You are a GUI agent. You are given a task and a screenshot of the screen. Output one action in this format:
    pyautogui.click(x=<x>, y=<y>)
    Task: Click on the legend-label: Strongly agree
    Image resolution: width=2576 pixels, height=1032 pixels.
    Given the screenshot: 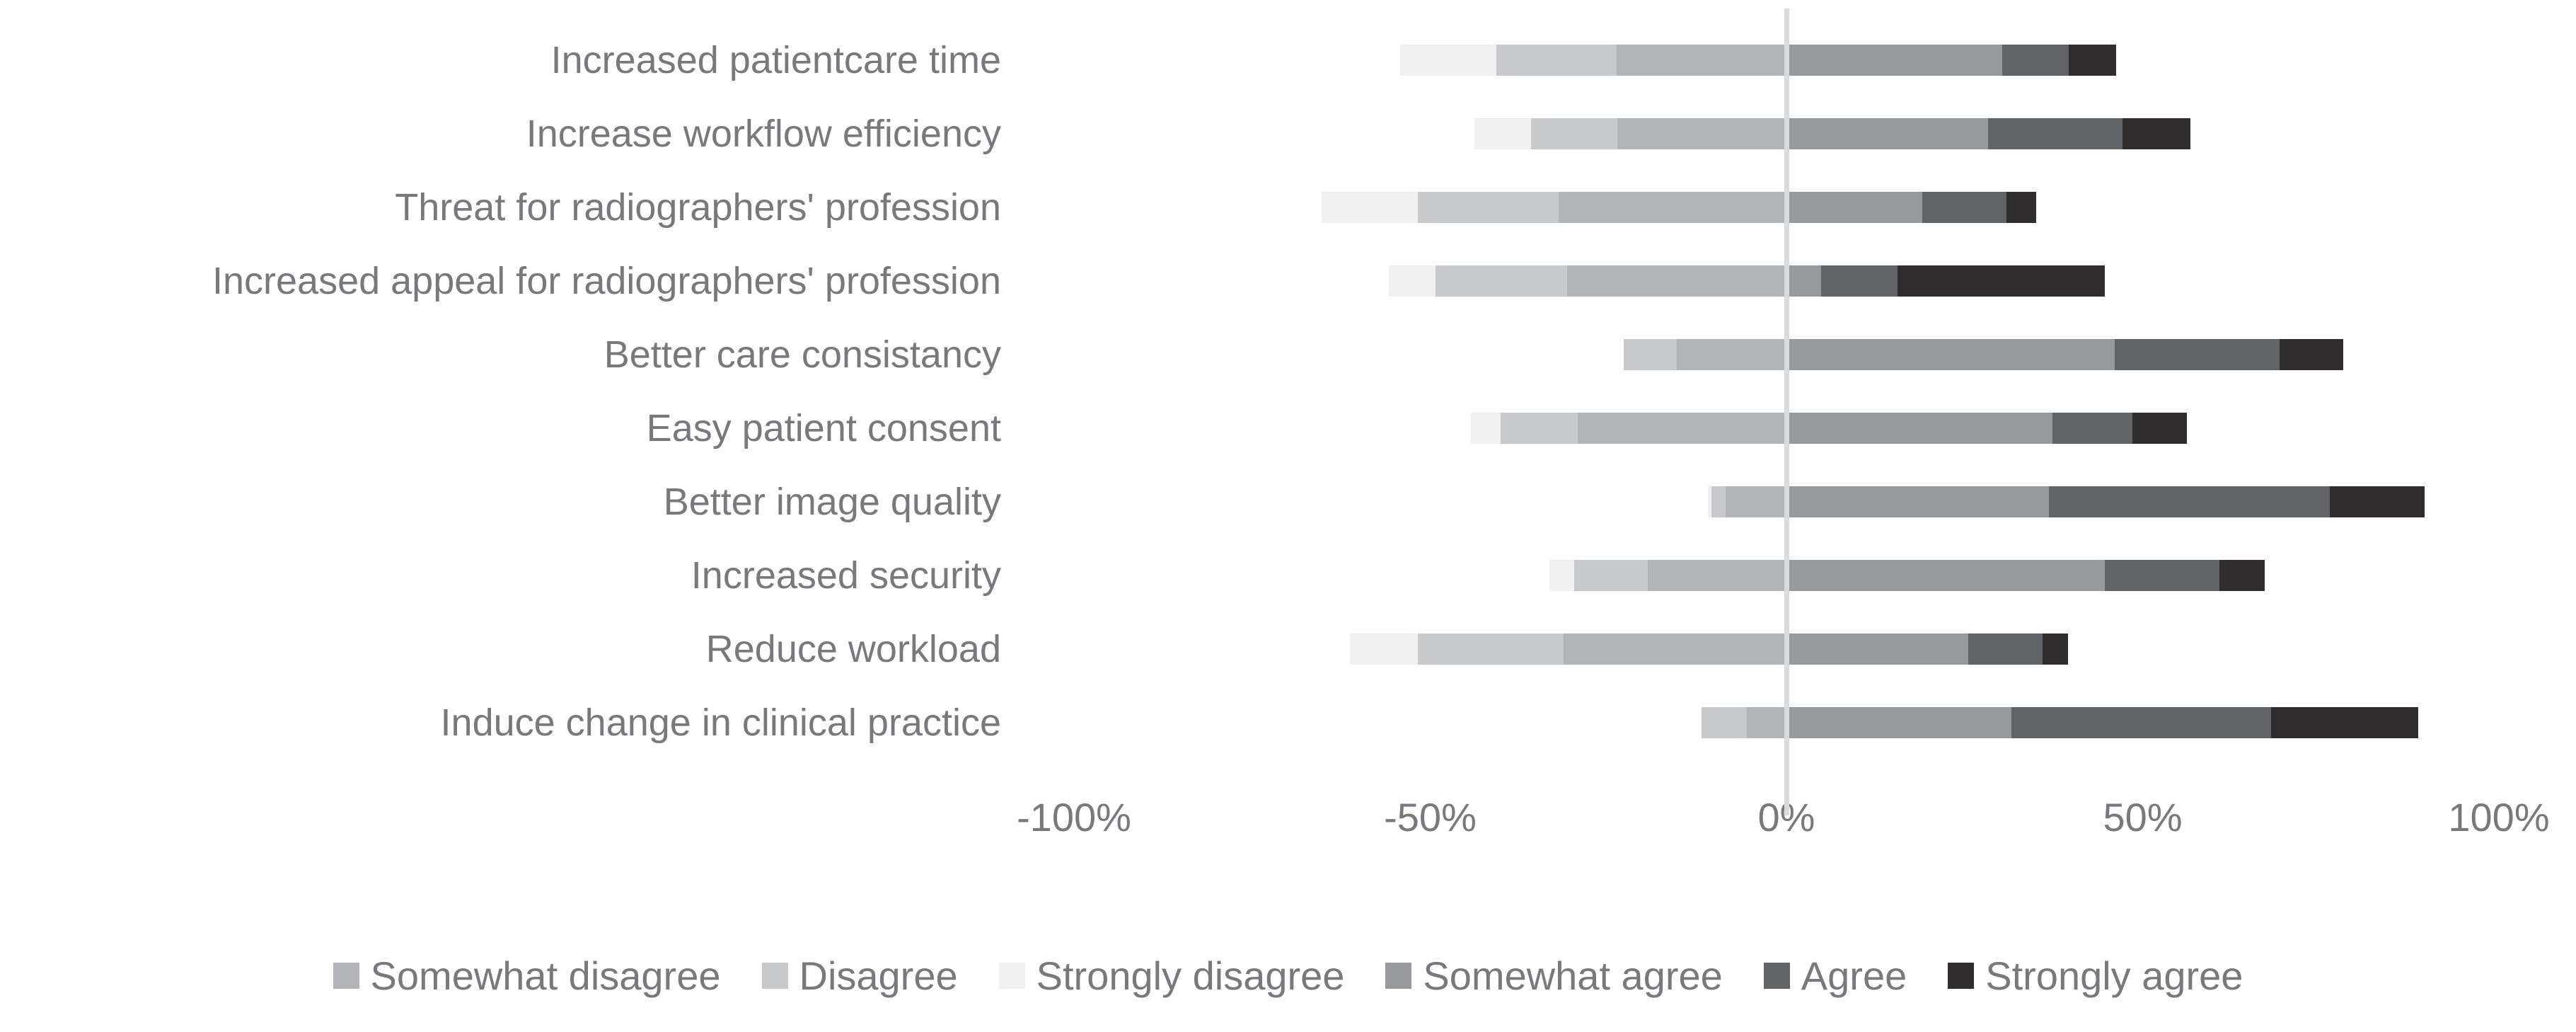 What is the action you would take?
    pyautogui.click(x=2114, y=976)
    